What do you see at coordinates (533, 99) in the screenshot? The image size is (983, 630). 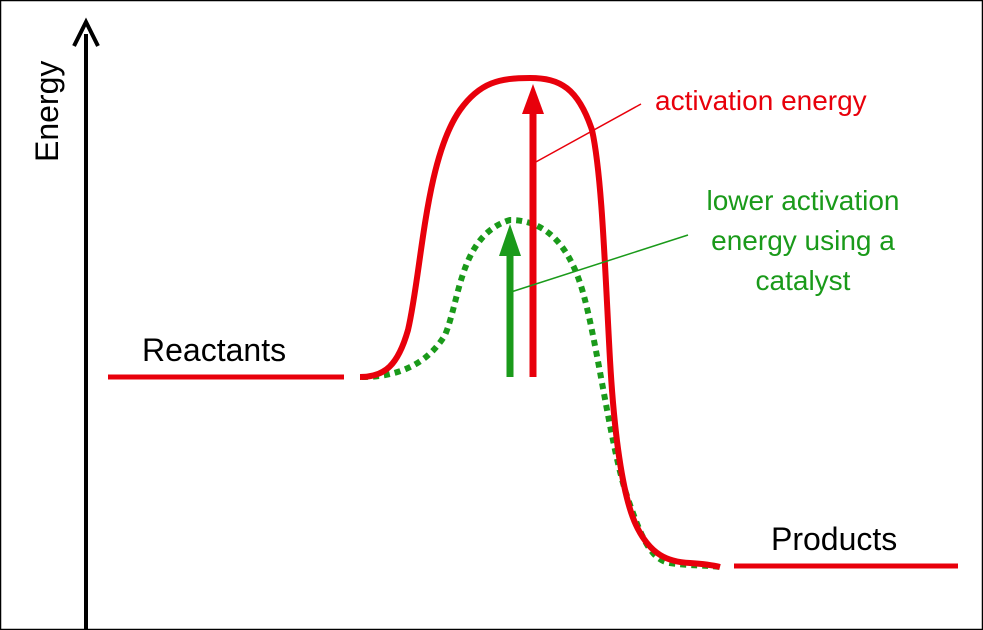 I see `activation-energy-arrowhead` at bounding box center [533, 99].